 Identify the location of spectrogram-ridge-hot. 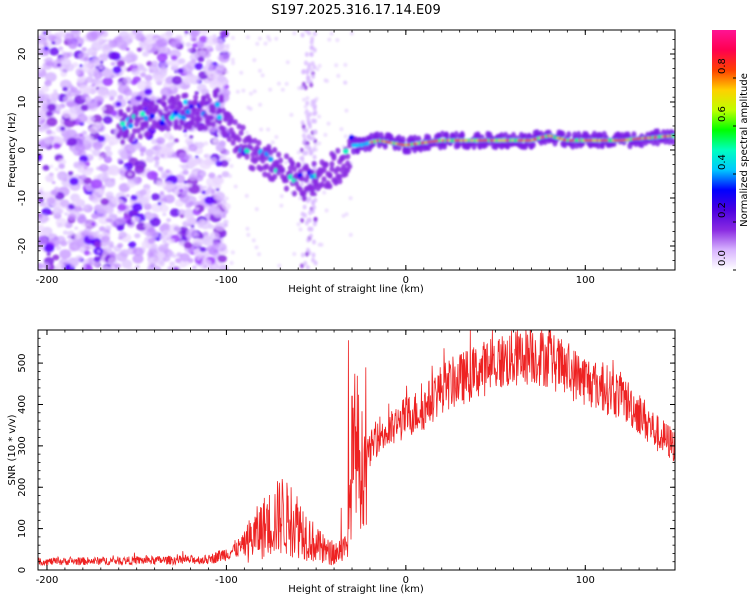
(217, 104).